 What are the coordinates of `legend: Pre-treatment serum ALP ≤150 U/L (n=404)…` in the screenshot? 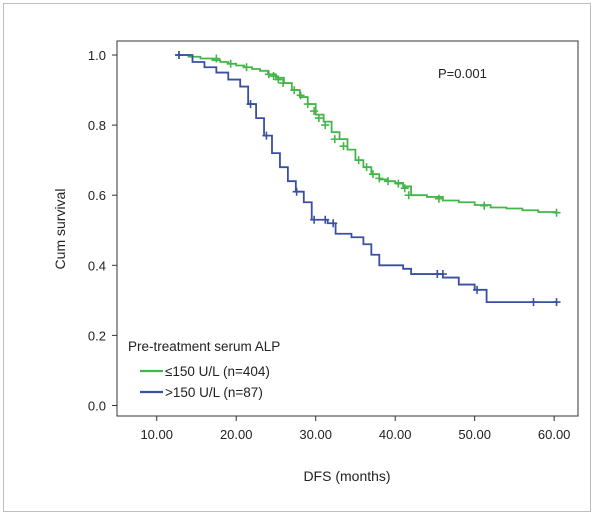 It's located at (204, 369).